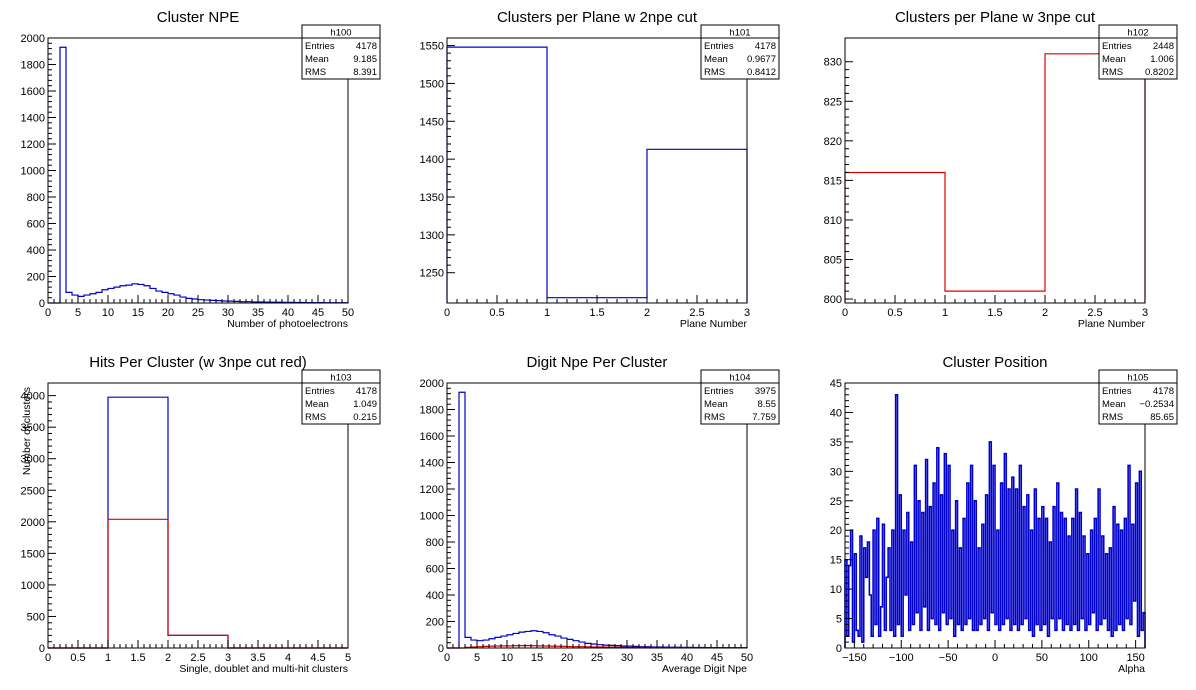  I want to click on stats-value-rms: 0.8412, so click(761, 72).